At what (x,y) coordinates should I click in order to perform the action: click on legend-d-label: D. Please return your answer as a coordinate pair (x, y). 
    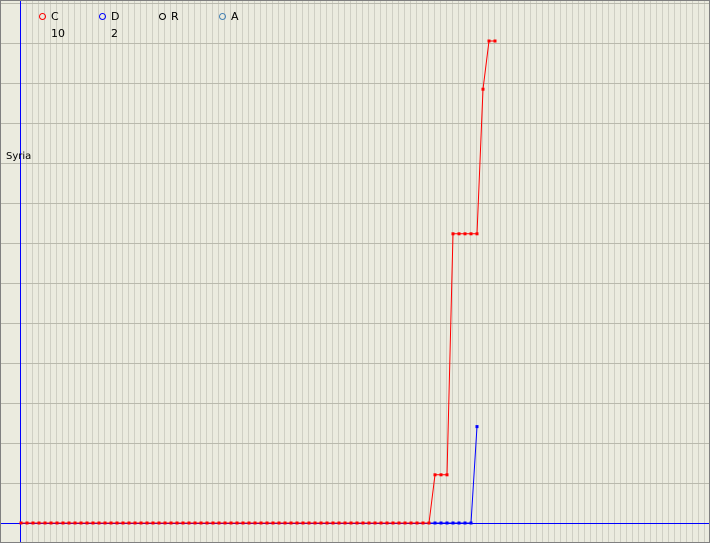
    Looking at the image, I should click on (115, 16).